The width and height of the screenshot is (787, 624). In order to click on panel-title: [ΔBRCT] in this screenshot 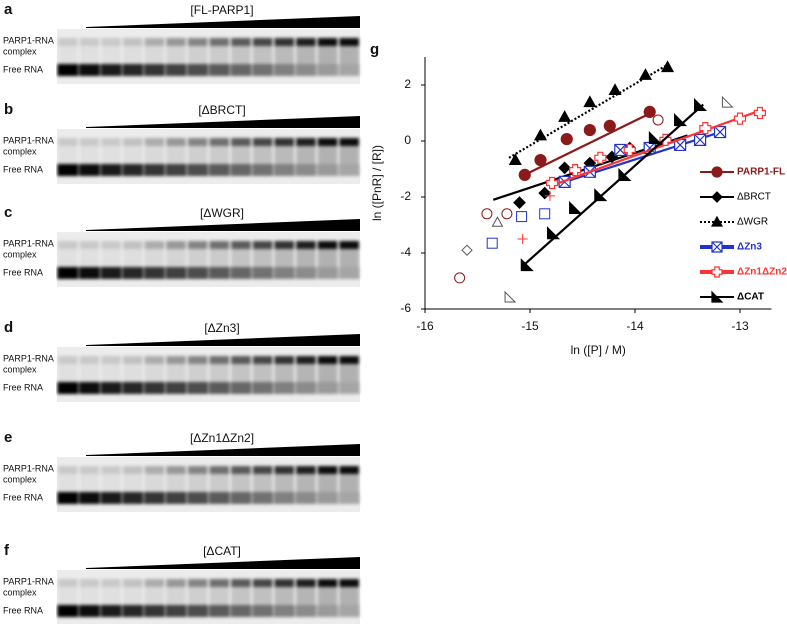, I will do `click(221, 110)`.